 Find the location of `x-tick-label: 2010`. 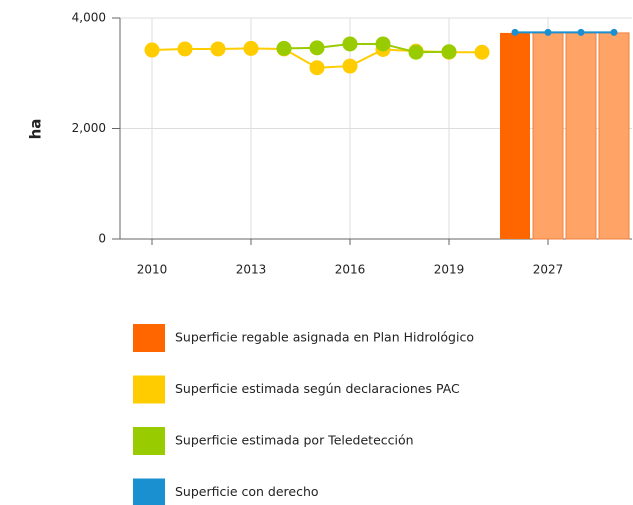

x-tick-label: 2010 is located at coordinates (152, 270).